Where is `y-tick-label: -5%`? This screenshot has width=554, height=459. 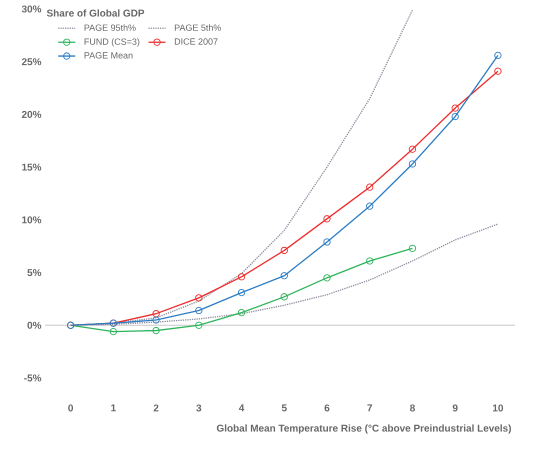
y-tick-label: -5% is located at coordinates (33, 378).